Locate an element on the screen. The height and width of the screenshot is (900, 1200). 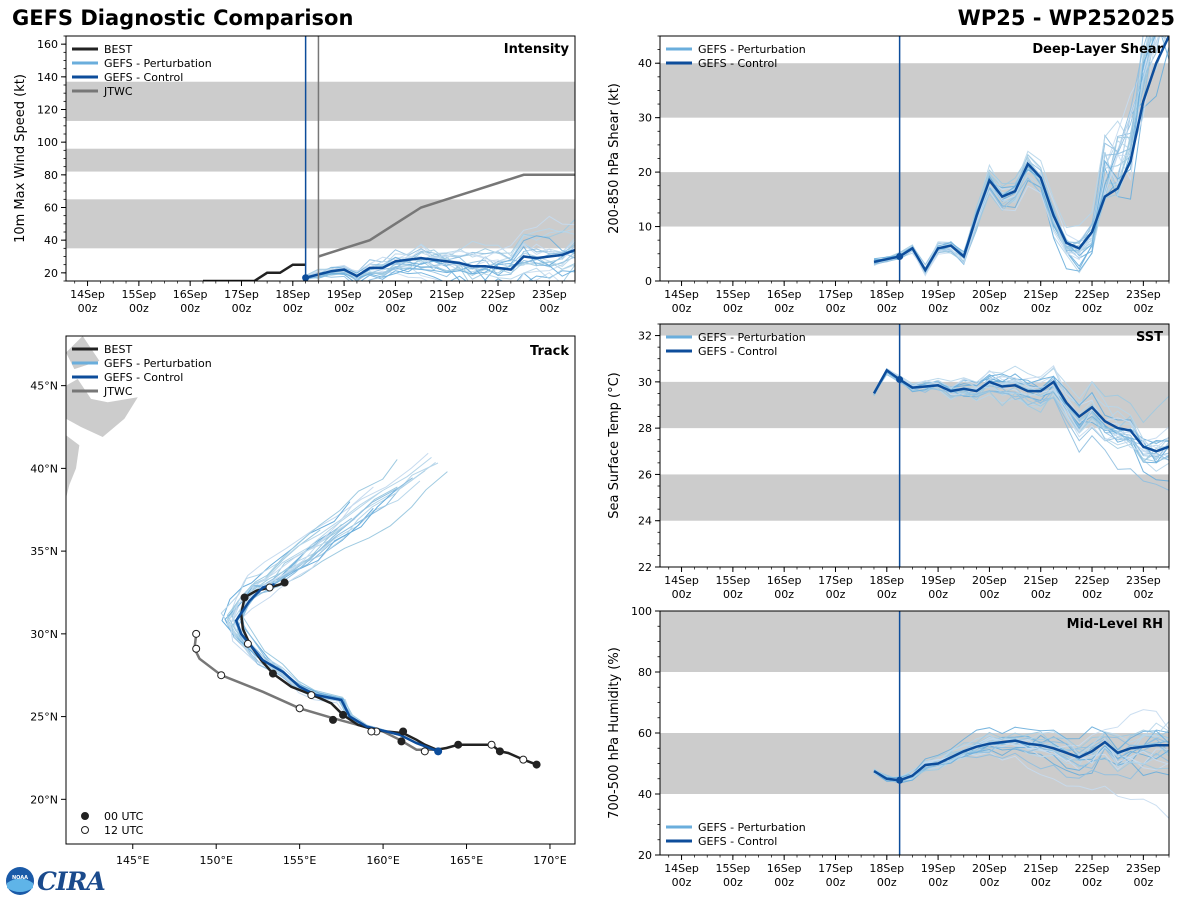
y-tick-label: 40°N is located at coordinates (44, 468).